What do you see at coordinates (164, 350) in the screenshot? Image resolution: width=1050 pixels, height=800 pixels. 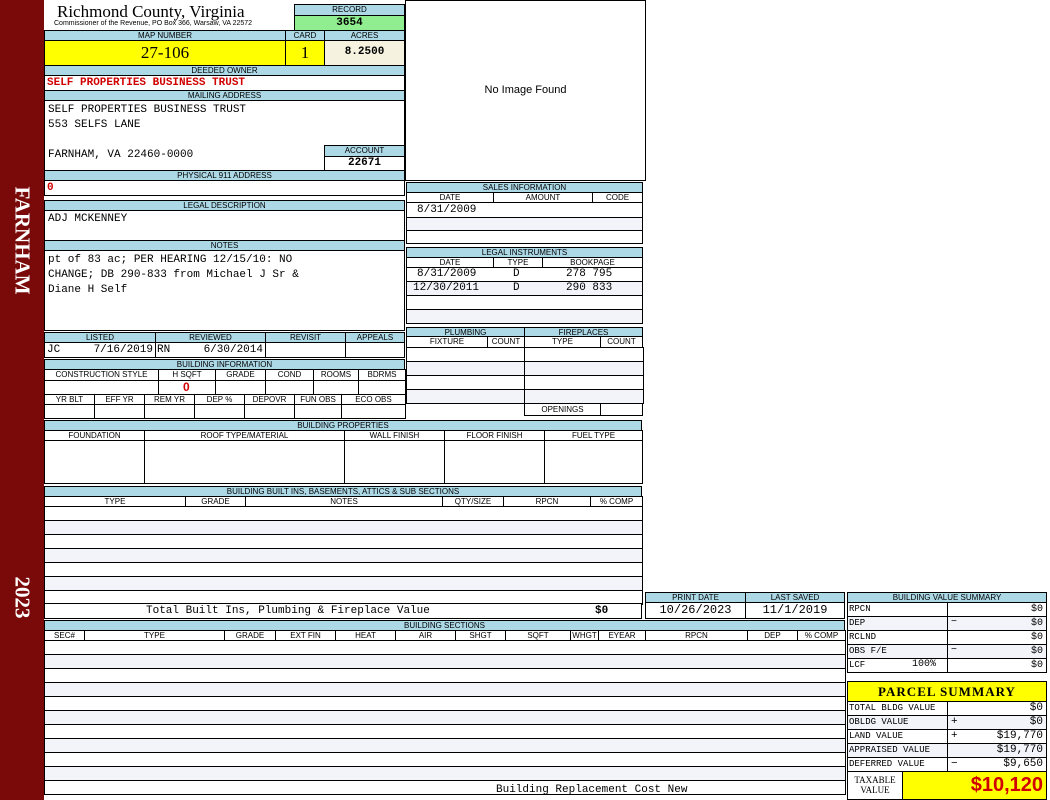 I see `reviewed-by: RN` at bounding box center [164, 350].